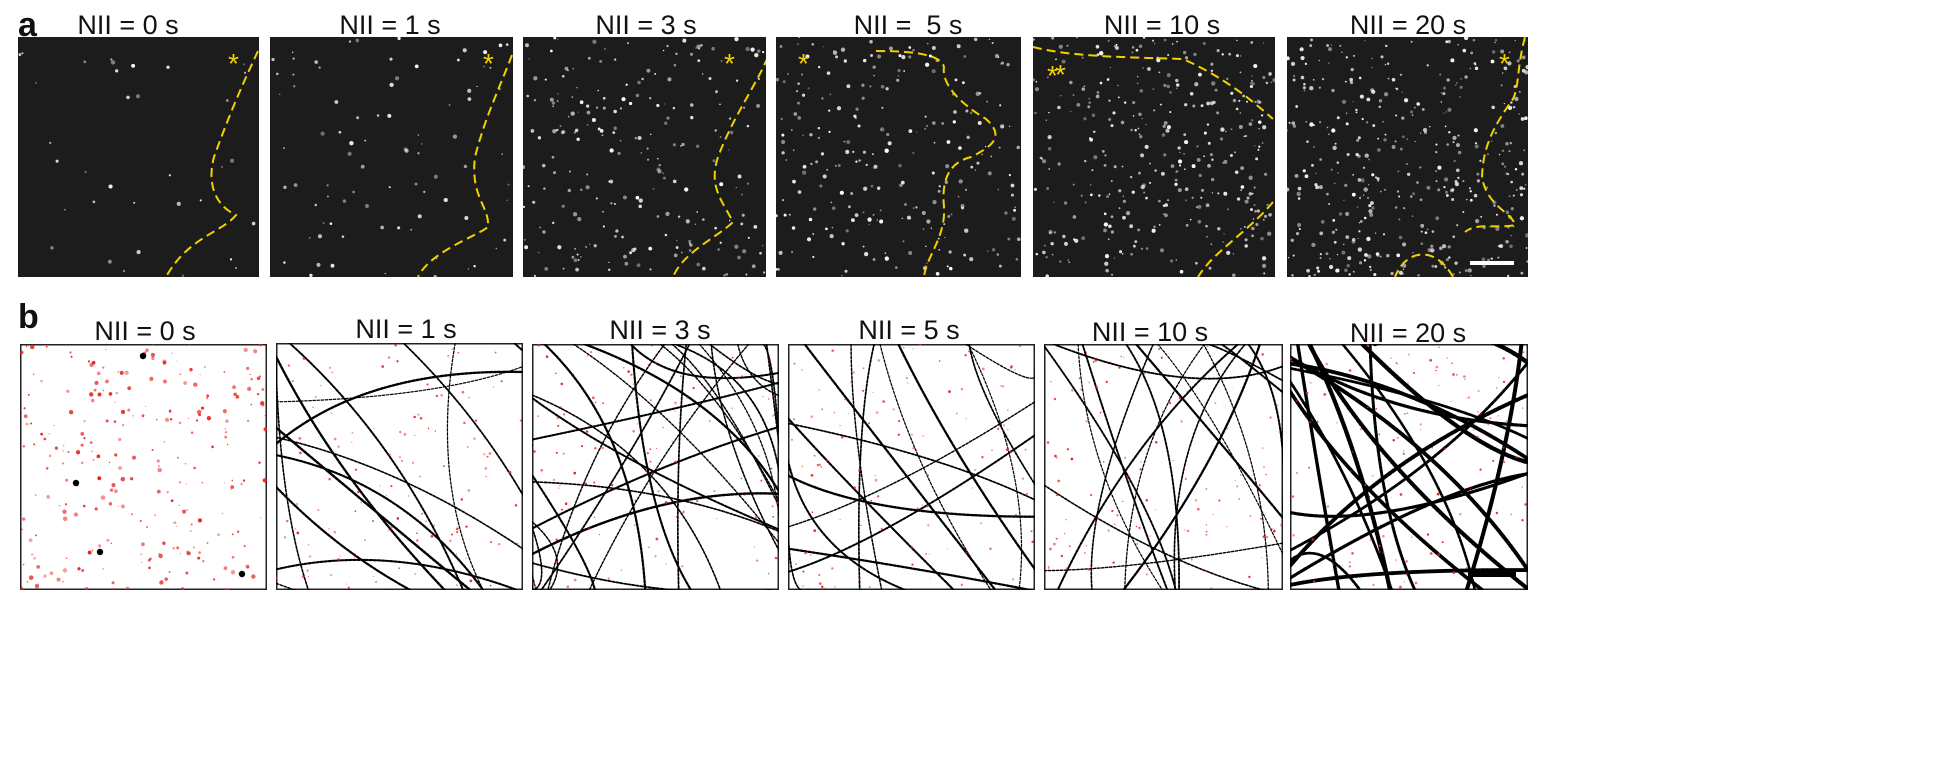 The height and width of the screenshot is (761, 1939). What do you see at coordinates (908, 25) in the screenshot?
I see `label-a-3: NII = 5 s` at bounding box center [908, 25].